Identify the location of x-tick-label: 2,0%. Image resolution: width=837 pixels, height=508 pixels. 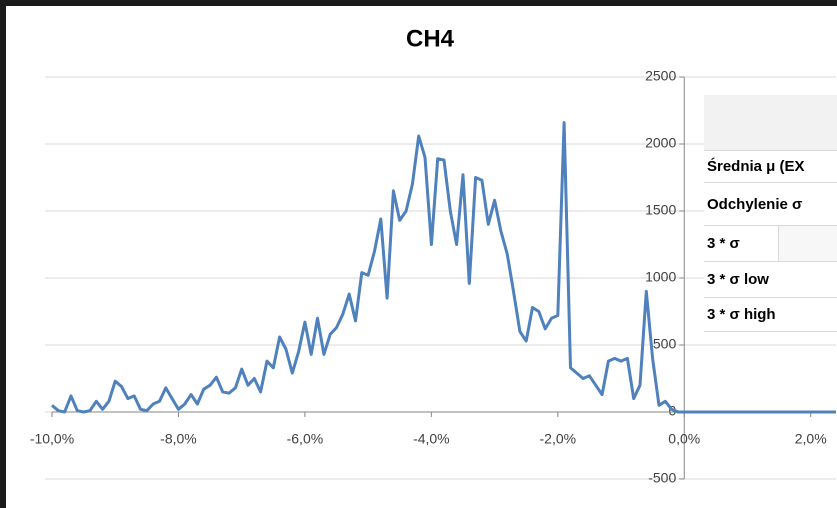
(811, 439).